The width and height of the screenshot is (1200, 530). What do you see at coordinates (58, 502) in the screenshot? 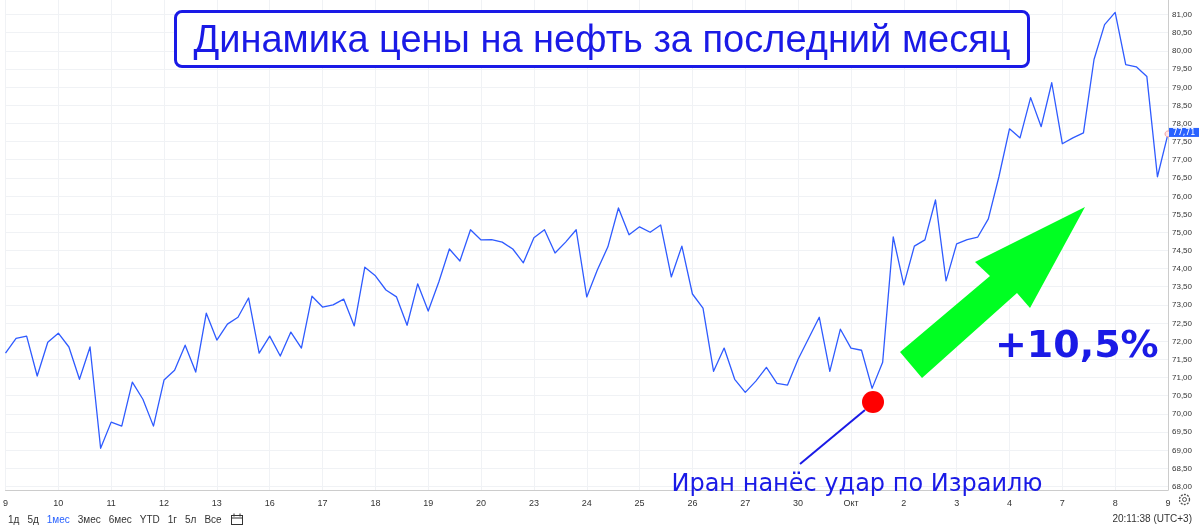
I see `x-tick-label: 10` at bounding box center [58, 502].